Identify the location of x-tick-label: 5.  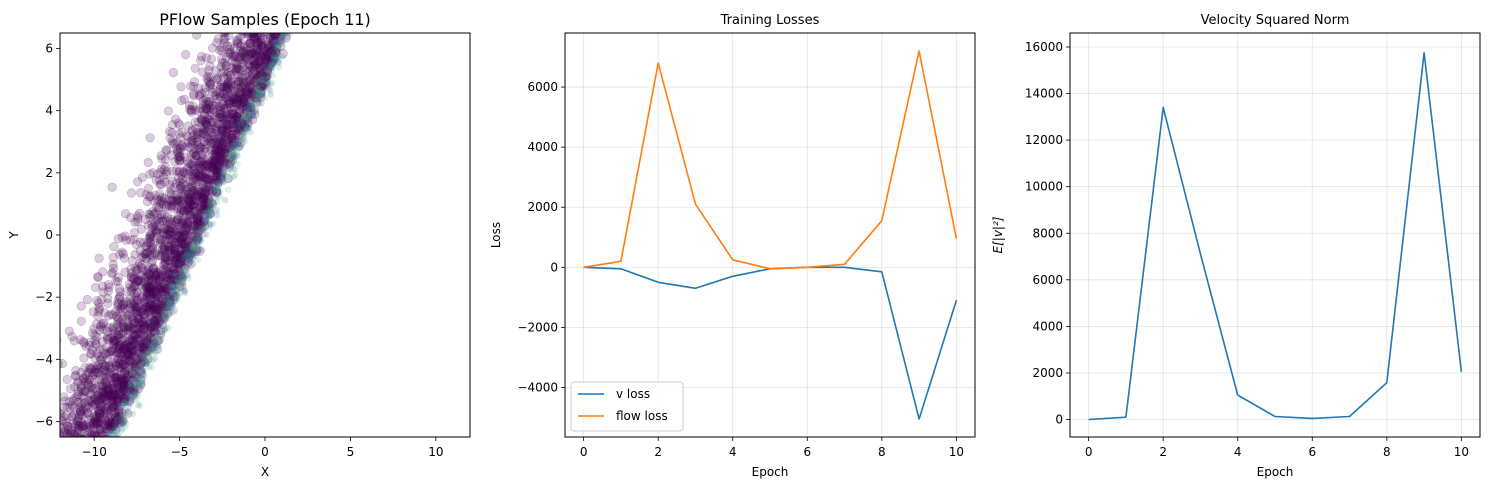
(351, 452).